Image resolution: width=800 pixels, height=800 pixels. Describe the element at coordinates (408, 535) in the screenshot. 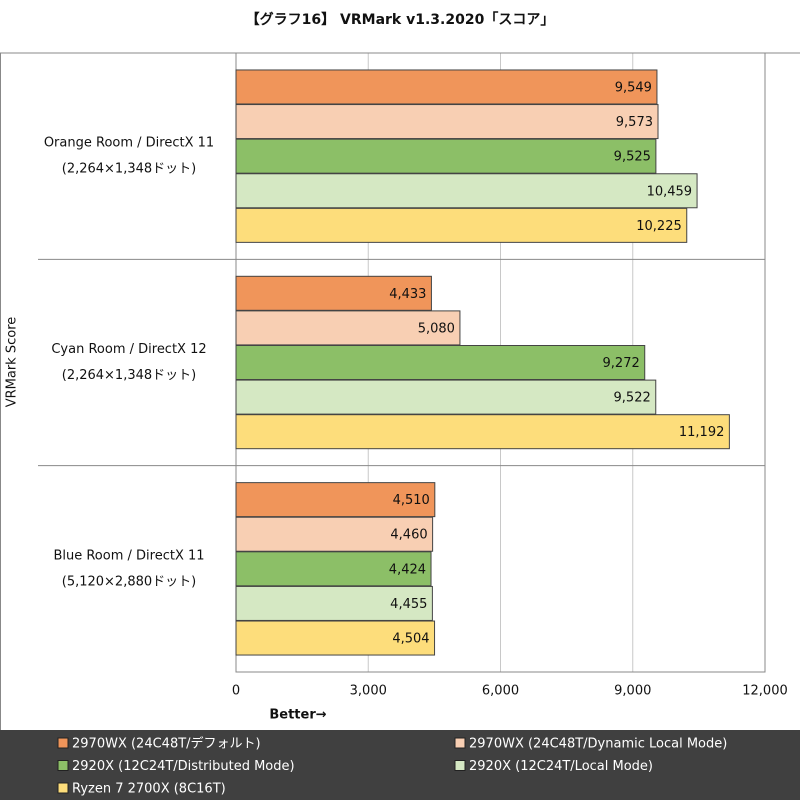

I see `value-label: 4,460` at that location.